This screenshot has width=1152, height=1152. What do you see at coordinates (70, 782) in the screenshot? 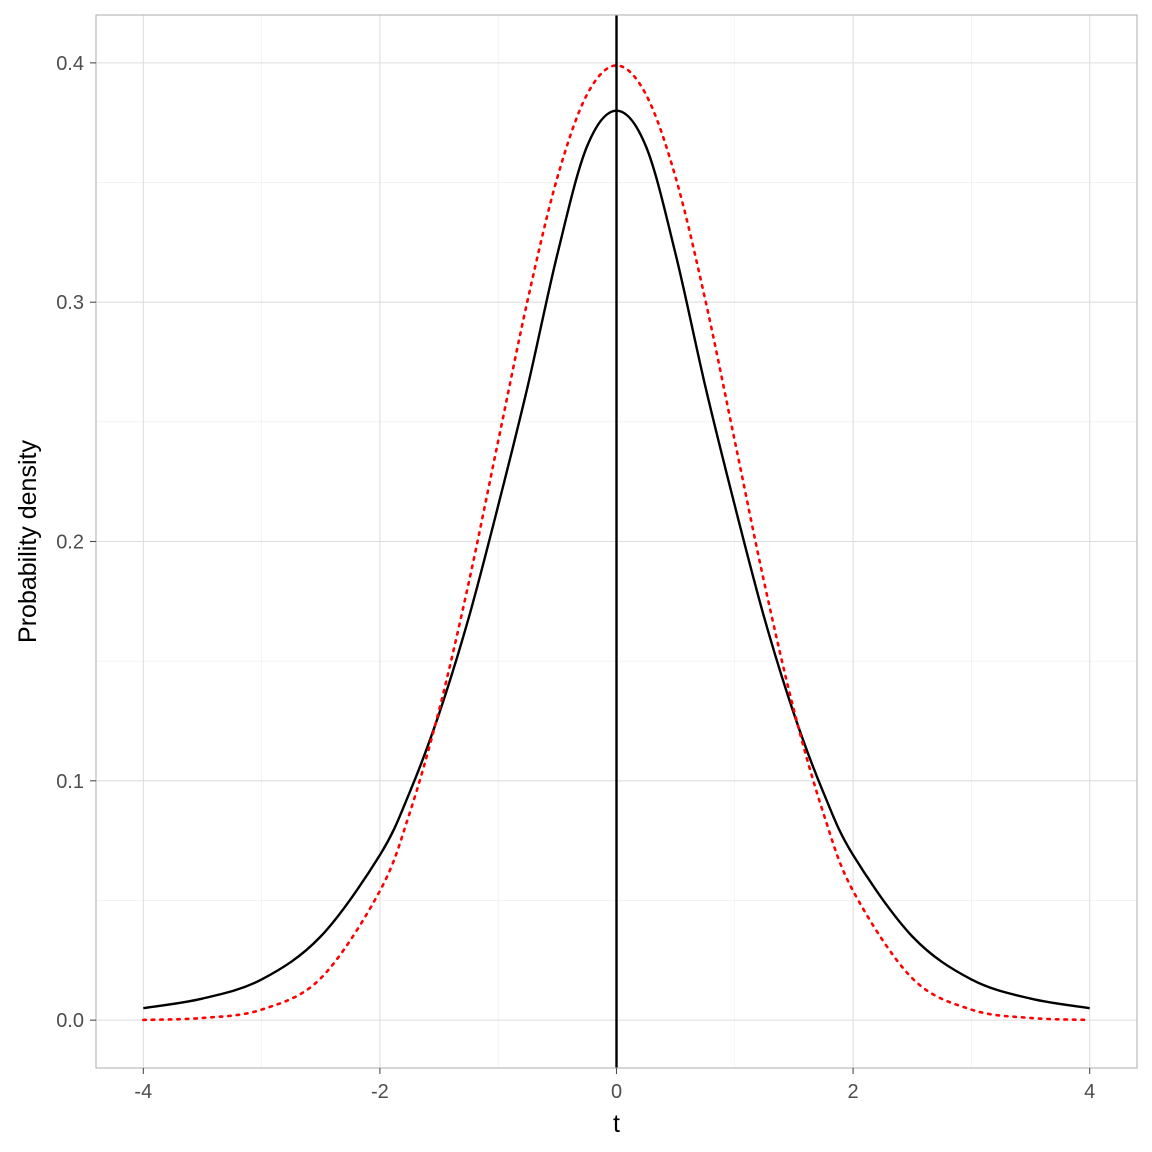
I see `y-tick-label: 0.1` at bounding box center [70, 782].